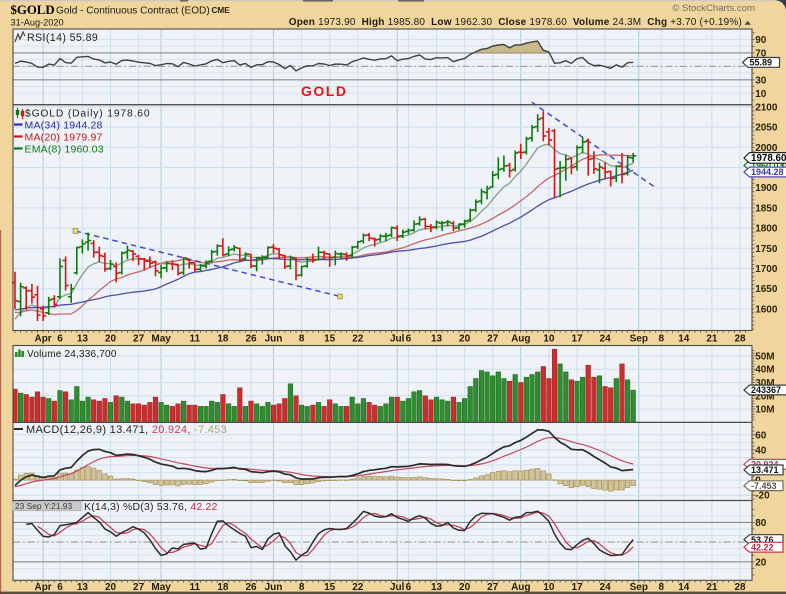 This screenshot has width=786, height=594. What do you see at coordinates (762, 496) in the screenshot?
I see `svg-text: -20` at bounding box center [762, 496].